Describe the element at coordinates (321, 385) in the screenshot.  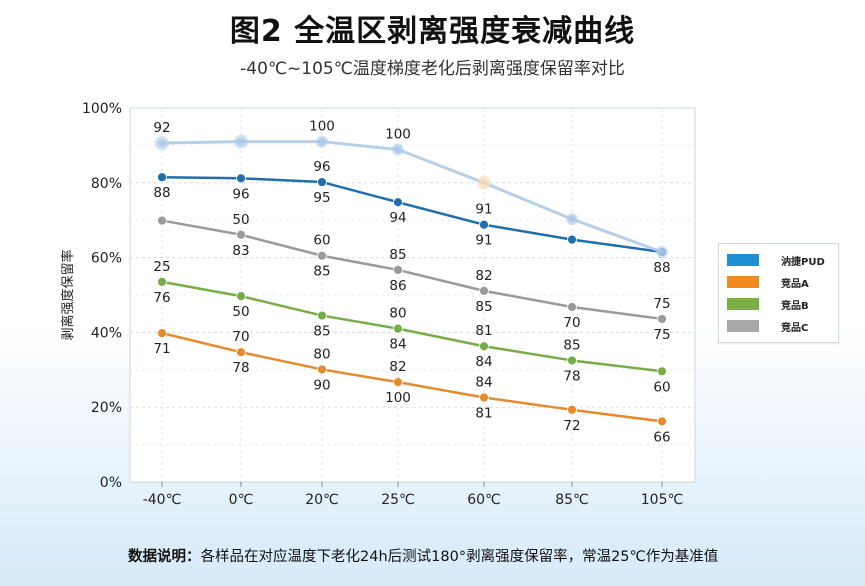
I see `data-label: 90` at that location.